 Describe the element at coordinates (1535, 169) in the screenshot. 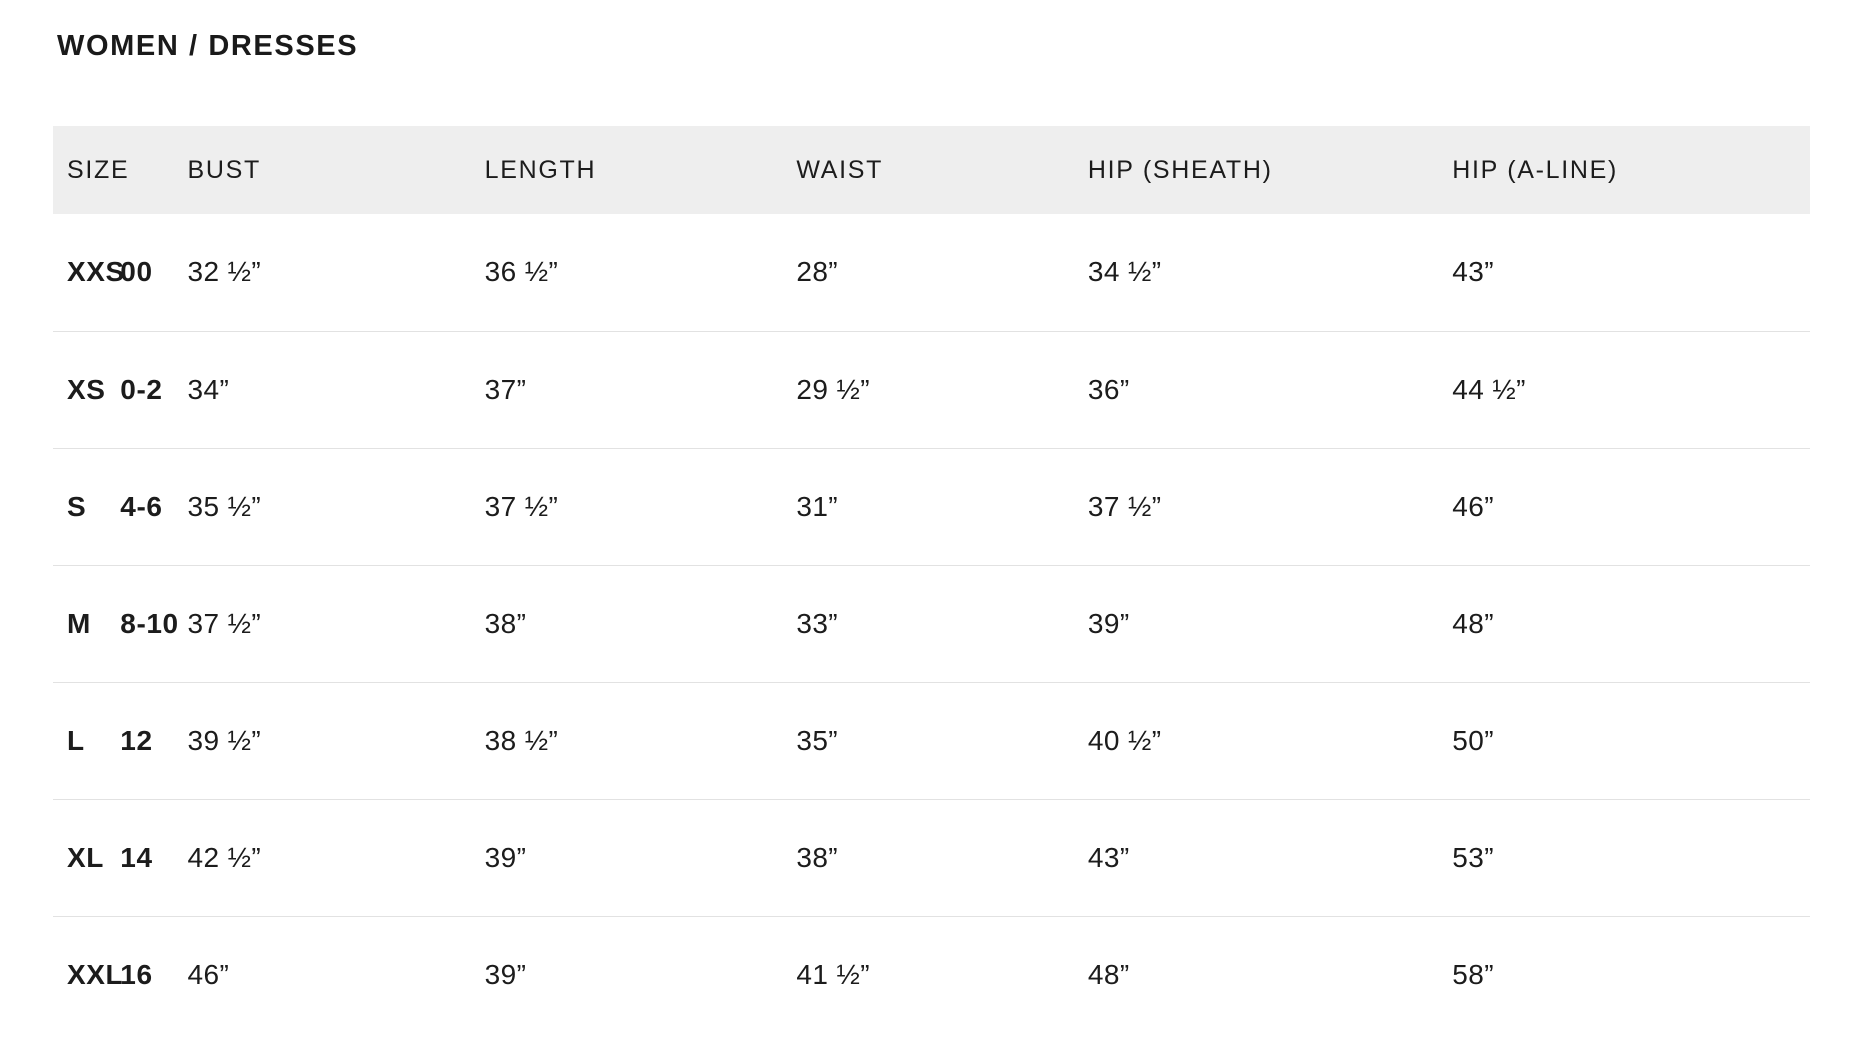

I see `column-header-hip-aline: HIP (A-LINE)` at that location.